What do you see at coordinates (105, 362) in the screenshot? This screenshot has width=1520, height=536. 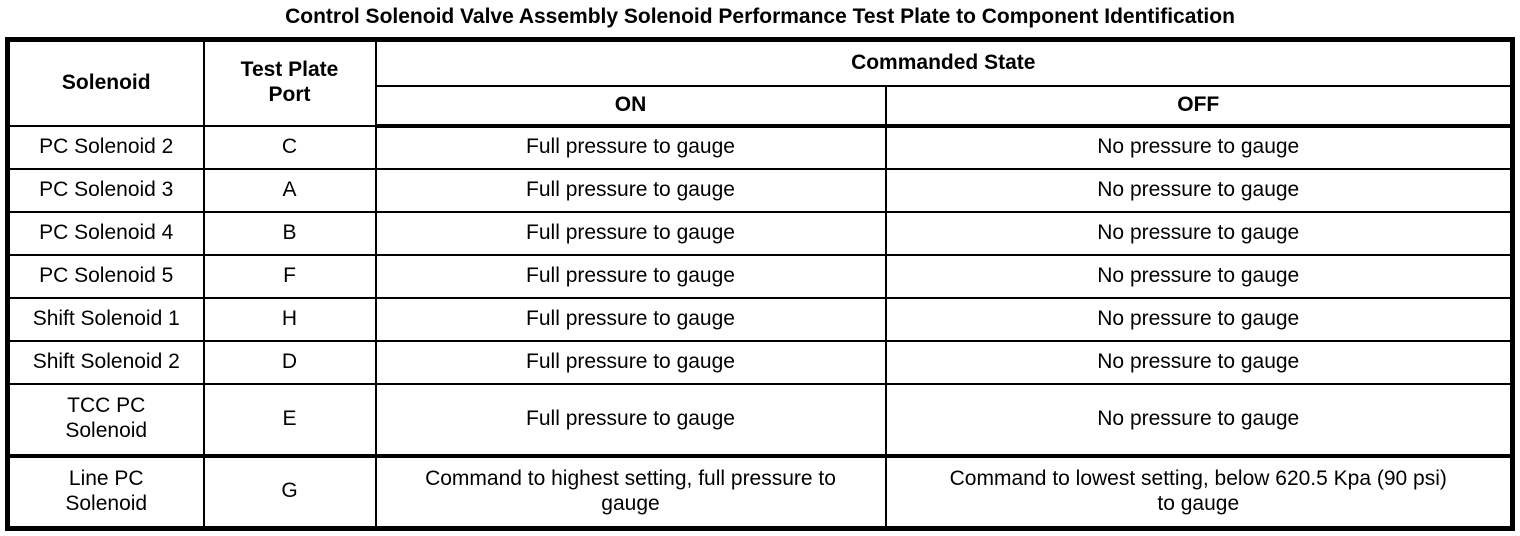 I see `cell-solenoid: Shift Solenoid 2` at bounding box center [105, 362].